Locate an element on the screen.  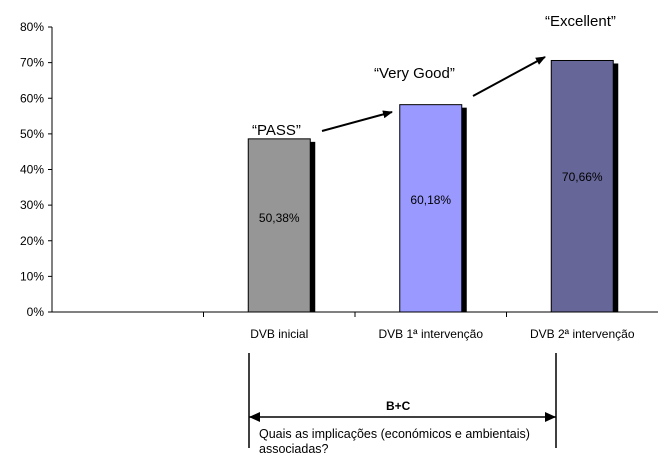
y-tick-label: 20% is located at coordinates (32, 241).